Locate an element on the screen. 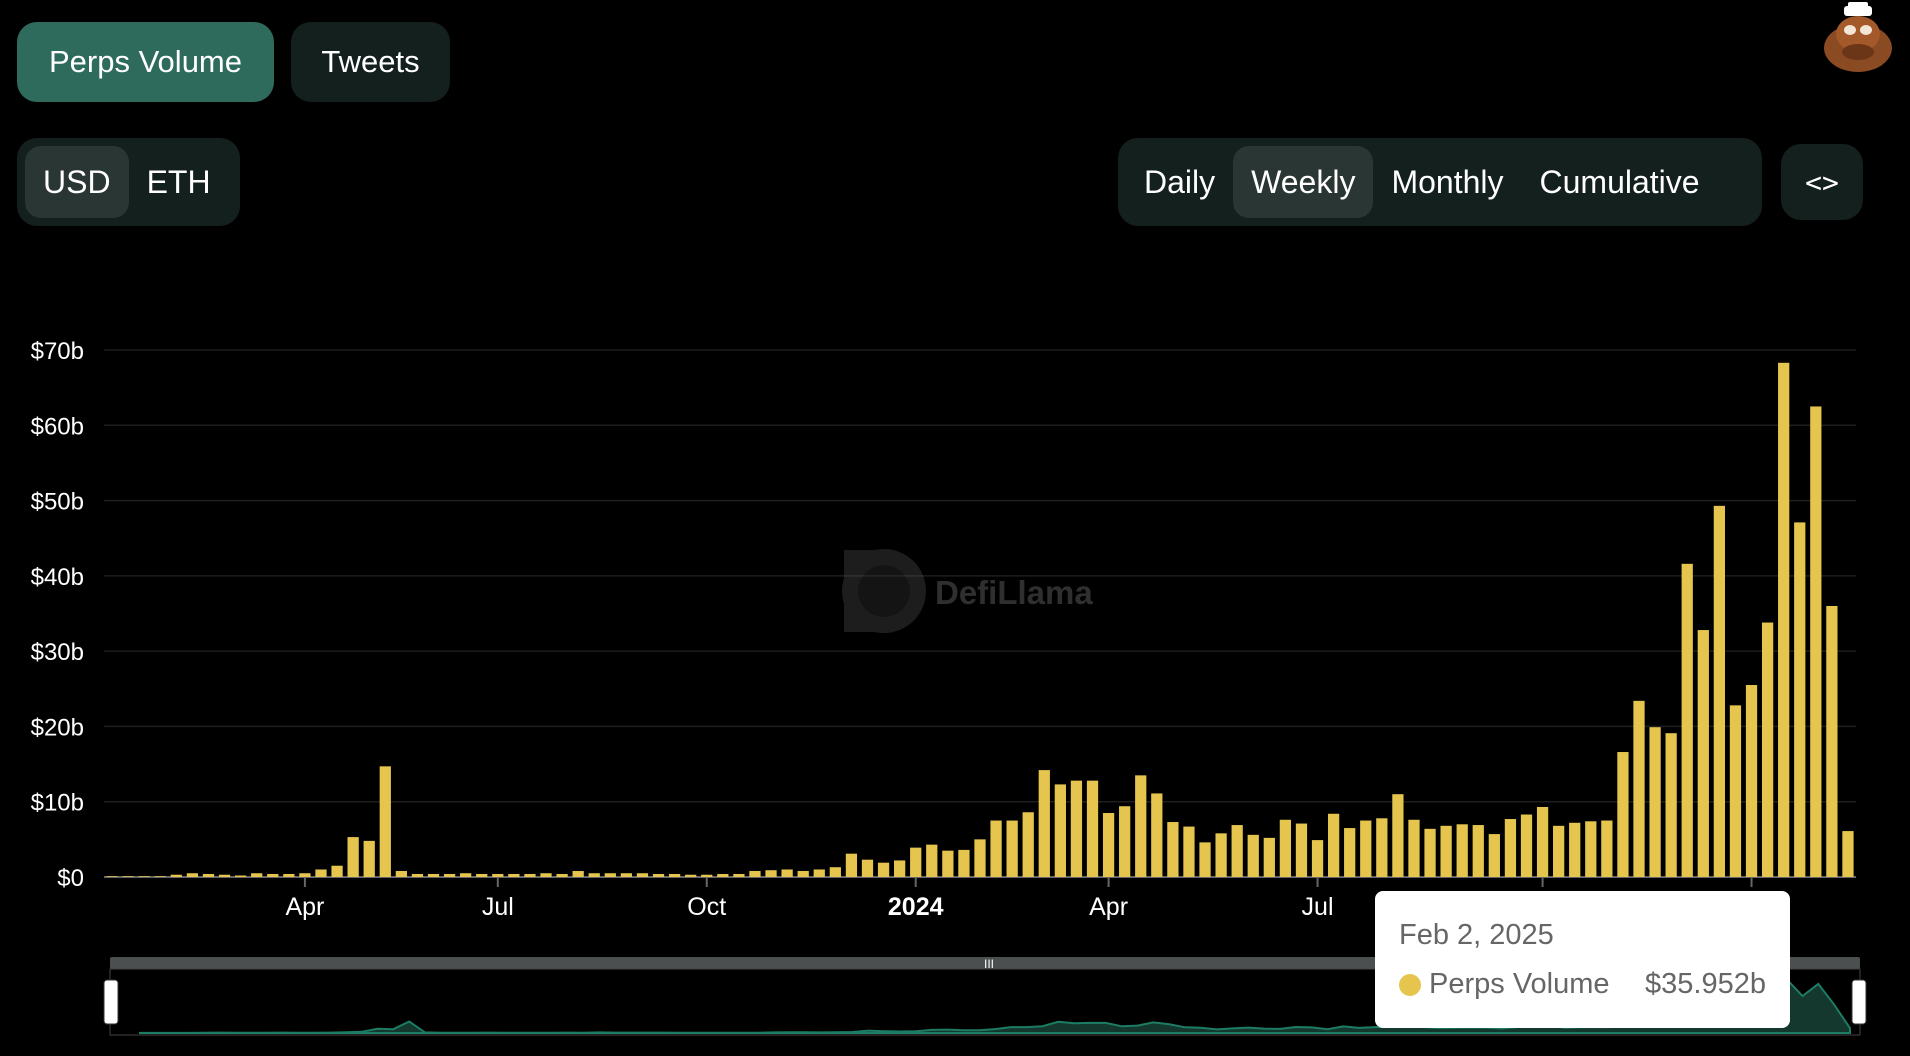  avatar-icon is located at coordinates (1858, 37).